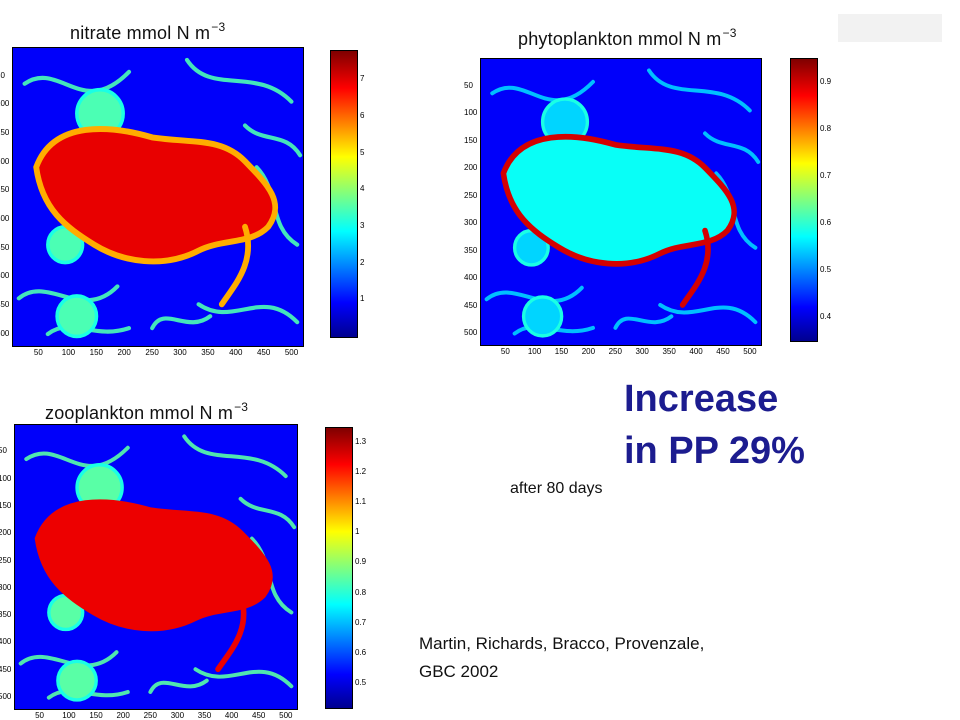 Image resolution: width=960 pixels, height=720 pixels. What do you see at coordinates (471, 250) in the screenshot?
I see `phytoplankton-y-tick: 350` at bounding box center [471, 250].